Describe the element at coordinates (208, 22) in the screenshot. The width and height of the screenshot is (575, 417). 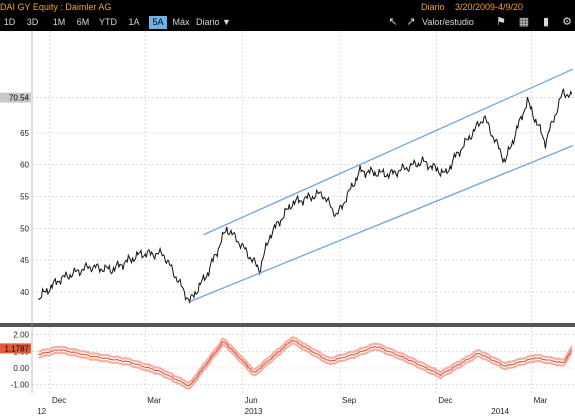
I see `frequency-label: Diario` at that location.